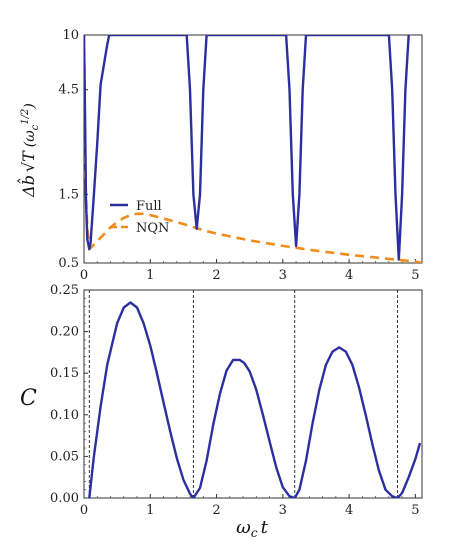  I want to click on bottom-xtick-label: 4, so click(349, 510).